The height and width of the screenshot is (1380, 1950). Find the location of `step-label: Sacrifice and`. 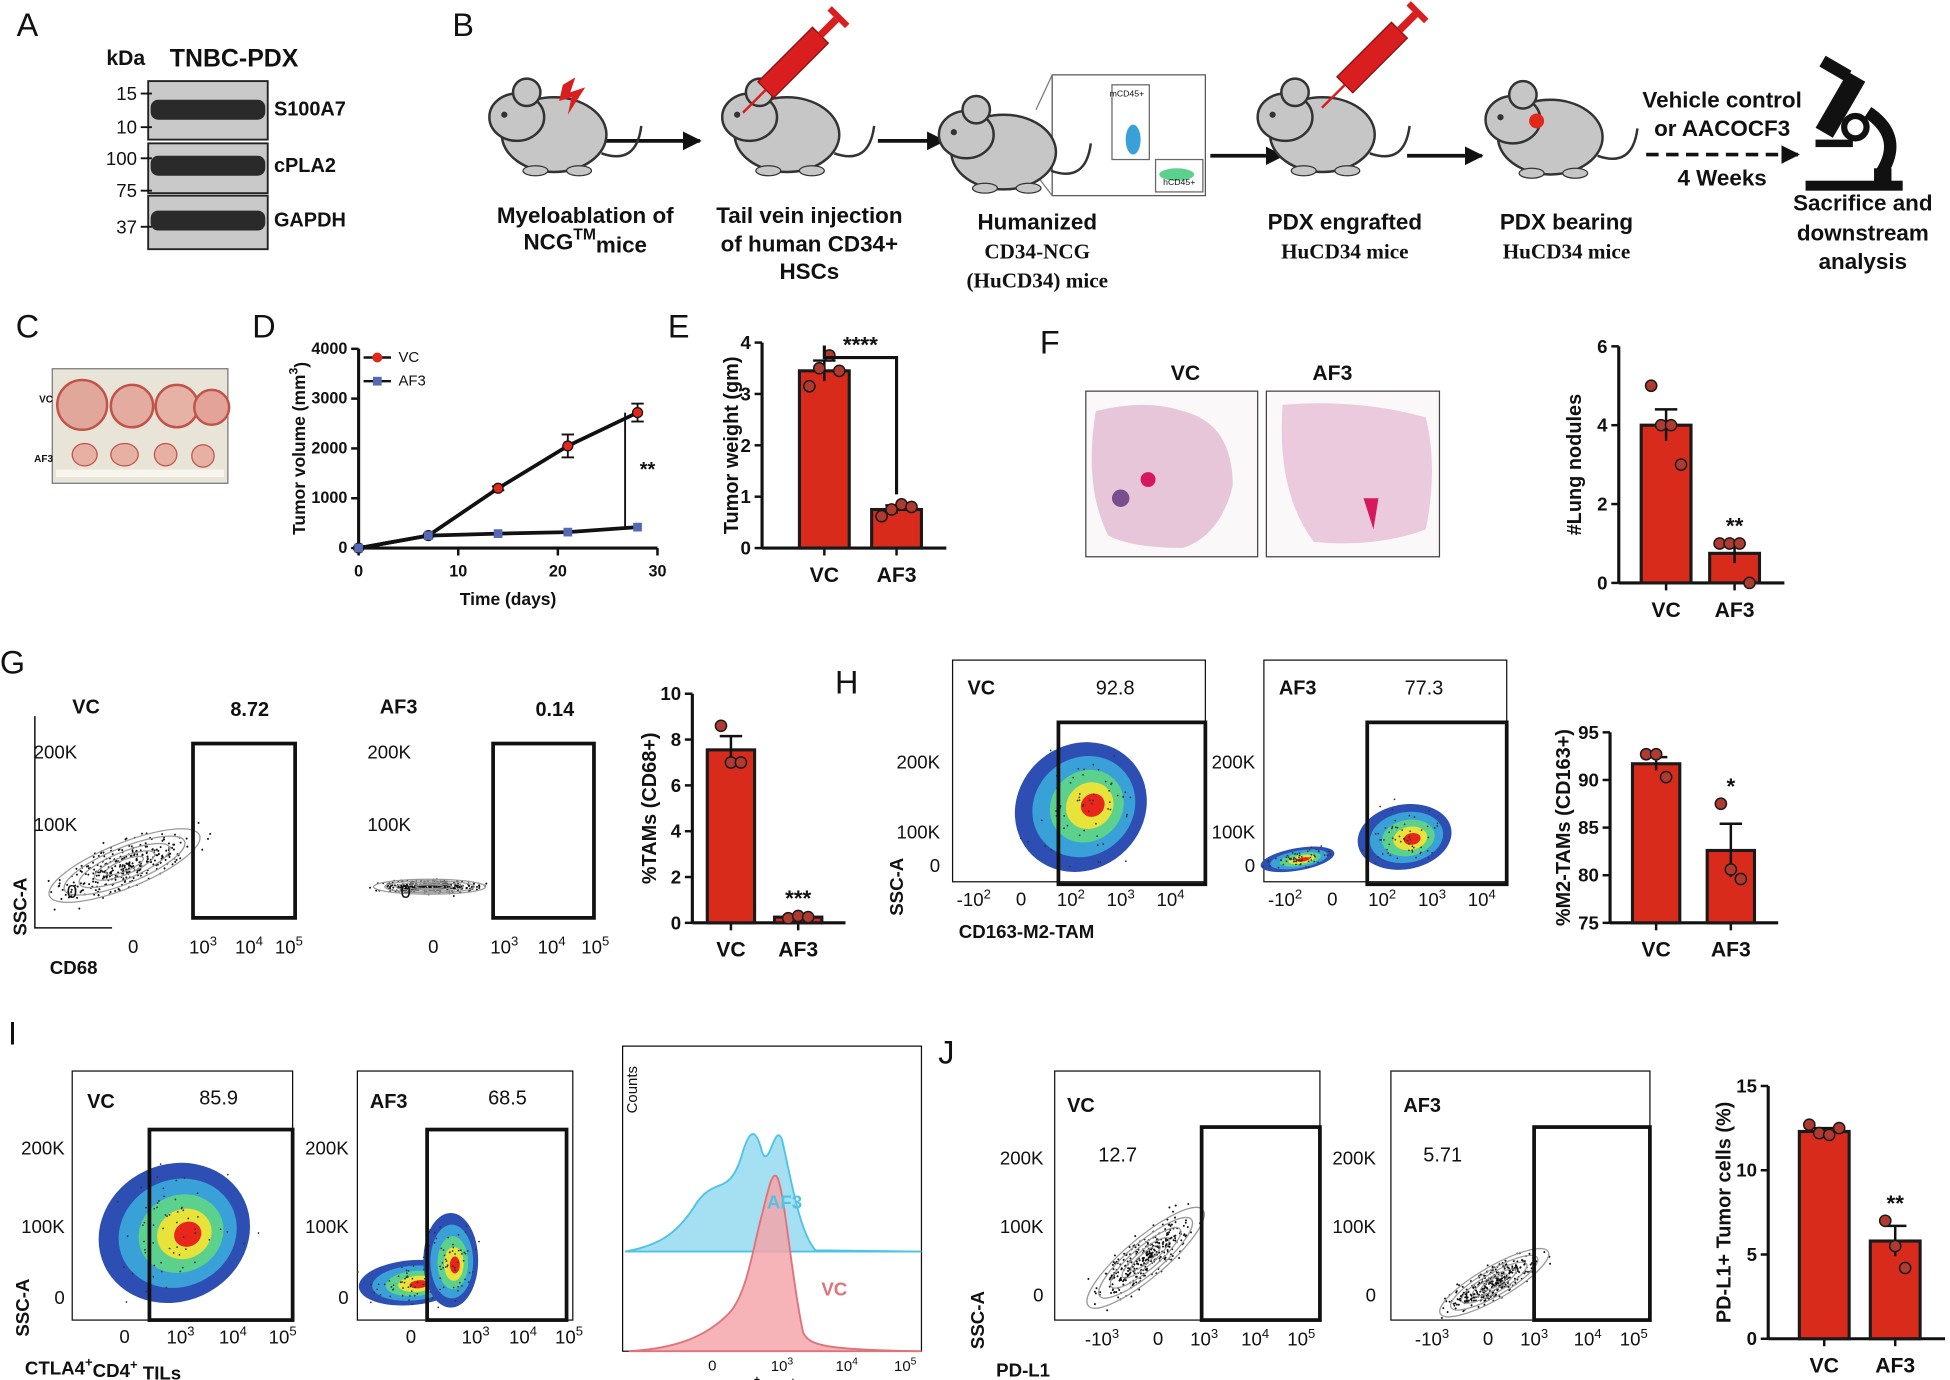

step-label: Sacrifice and is located at coordinates (1862, 203).